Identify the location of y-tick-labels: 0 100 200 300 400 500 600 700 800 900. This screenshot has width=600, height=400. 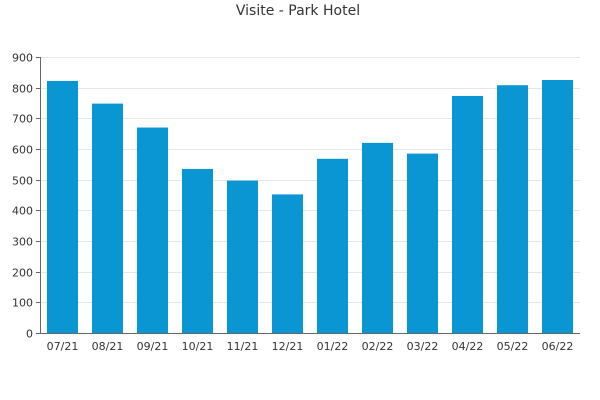
(22, 196).